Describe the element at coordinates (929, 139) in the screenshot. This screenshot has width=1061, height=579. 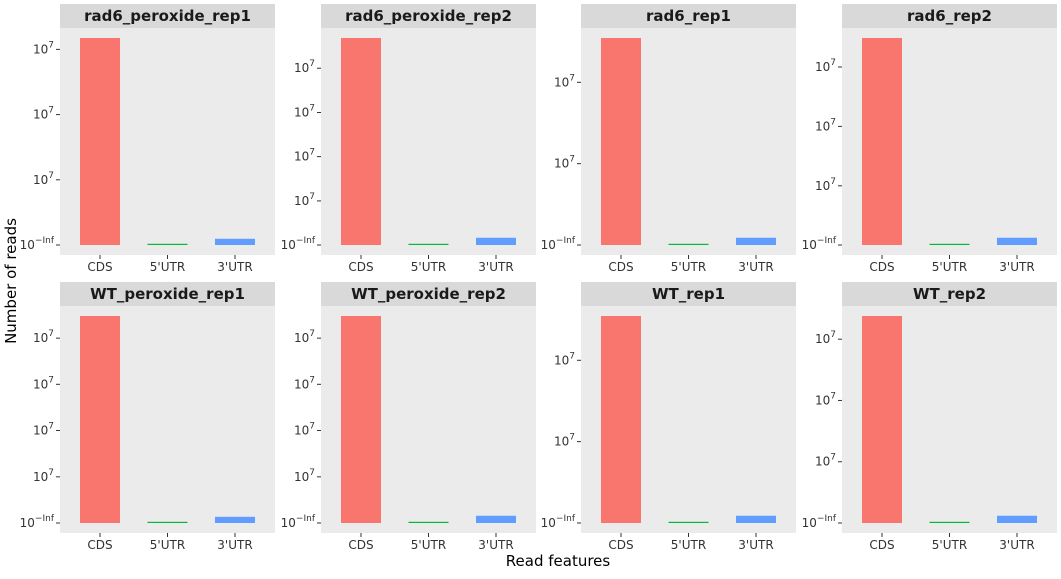
I see `facet-panel: rad6_rep2 10−Inf 107 107 107 CDS 5'UTR 3'UTR` at that location.